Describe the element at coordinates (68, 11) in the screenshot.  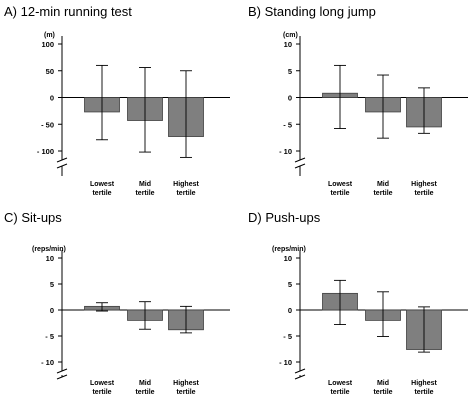
I see `panel-title: A) 12-min running test` at that location.